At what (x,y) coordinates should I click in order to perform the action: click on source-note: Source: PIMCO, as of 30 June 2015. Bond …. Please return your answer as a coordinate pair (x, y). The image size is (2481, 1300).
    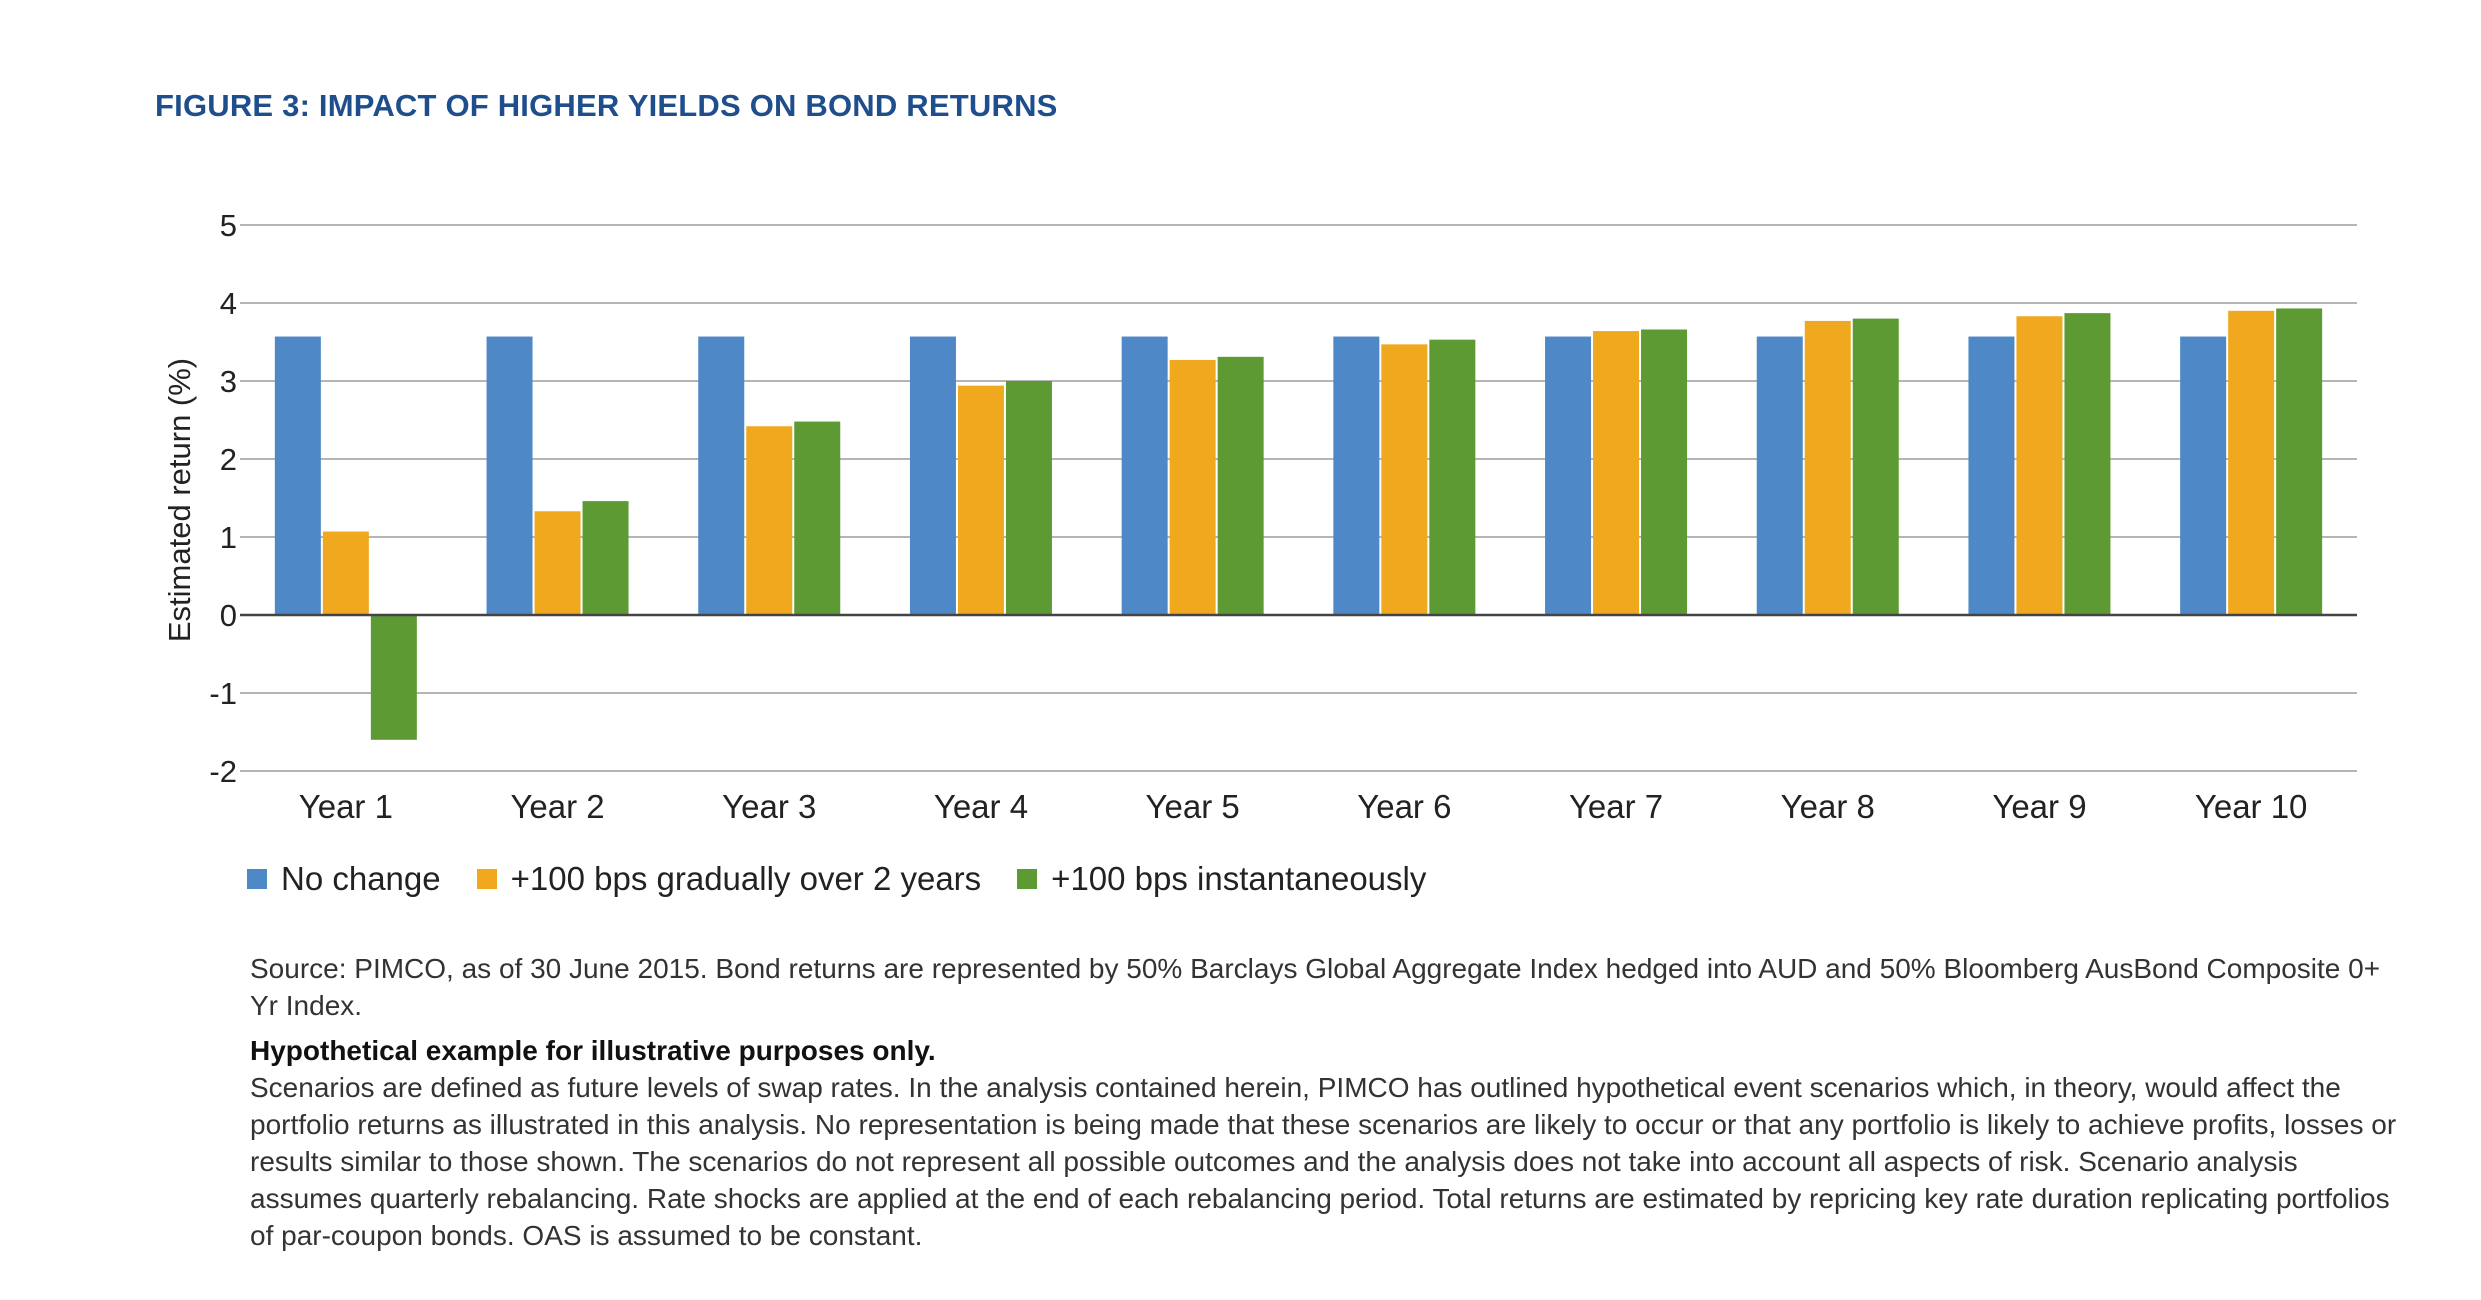
    Looking at the image, I should click on (1315, 987).